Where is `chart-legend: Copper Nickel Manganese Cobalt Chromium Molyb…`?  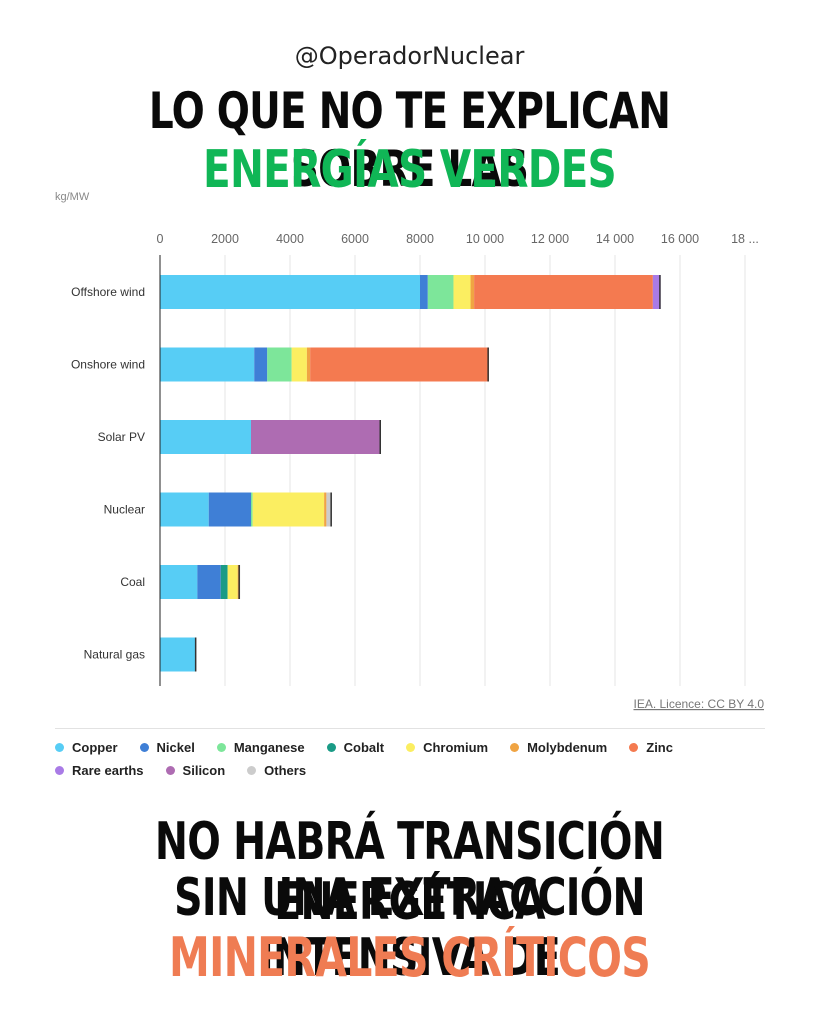
chart-legend: Copper Nickel Manganese Cobalt Chromium Molyb… is located at coordinates (415, 763).